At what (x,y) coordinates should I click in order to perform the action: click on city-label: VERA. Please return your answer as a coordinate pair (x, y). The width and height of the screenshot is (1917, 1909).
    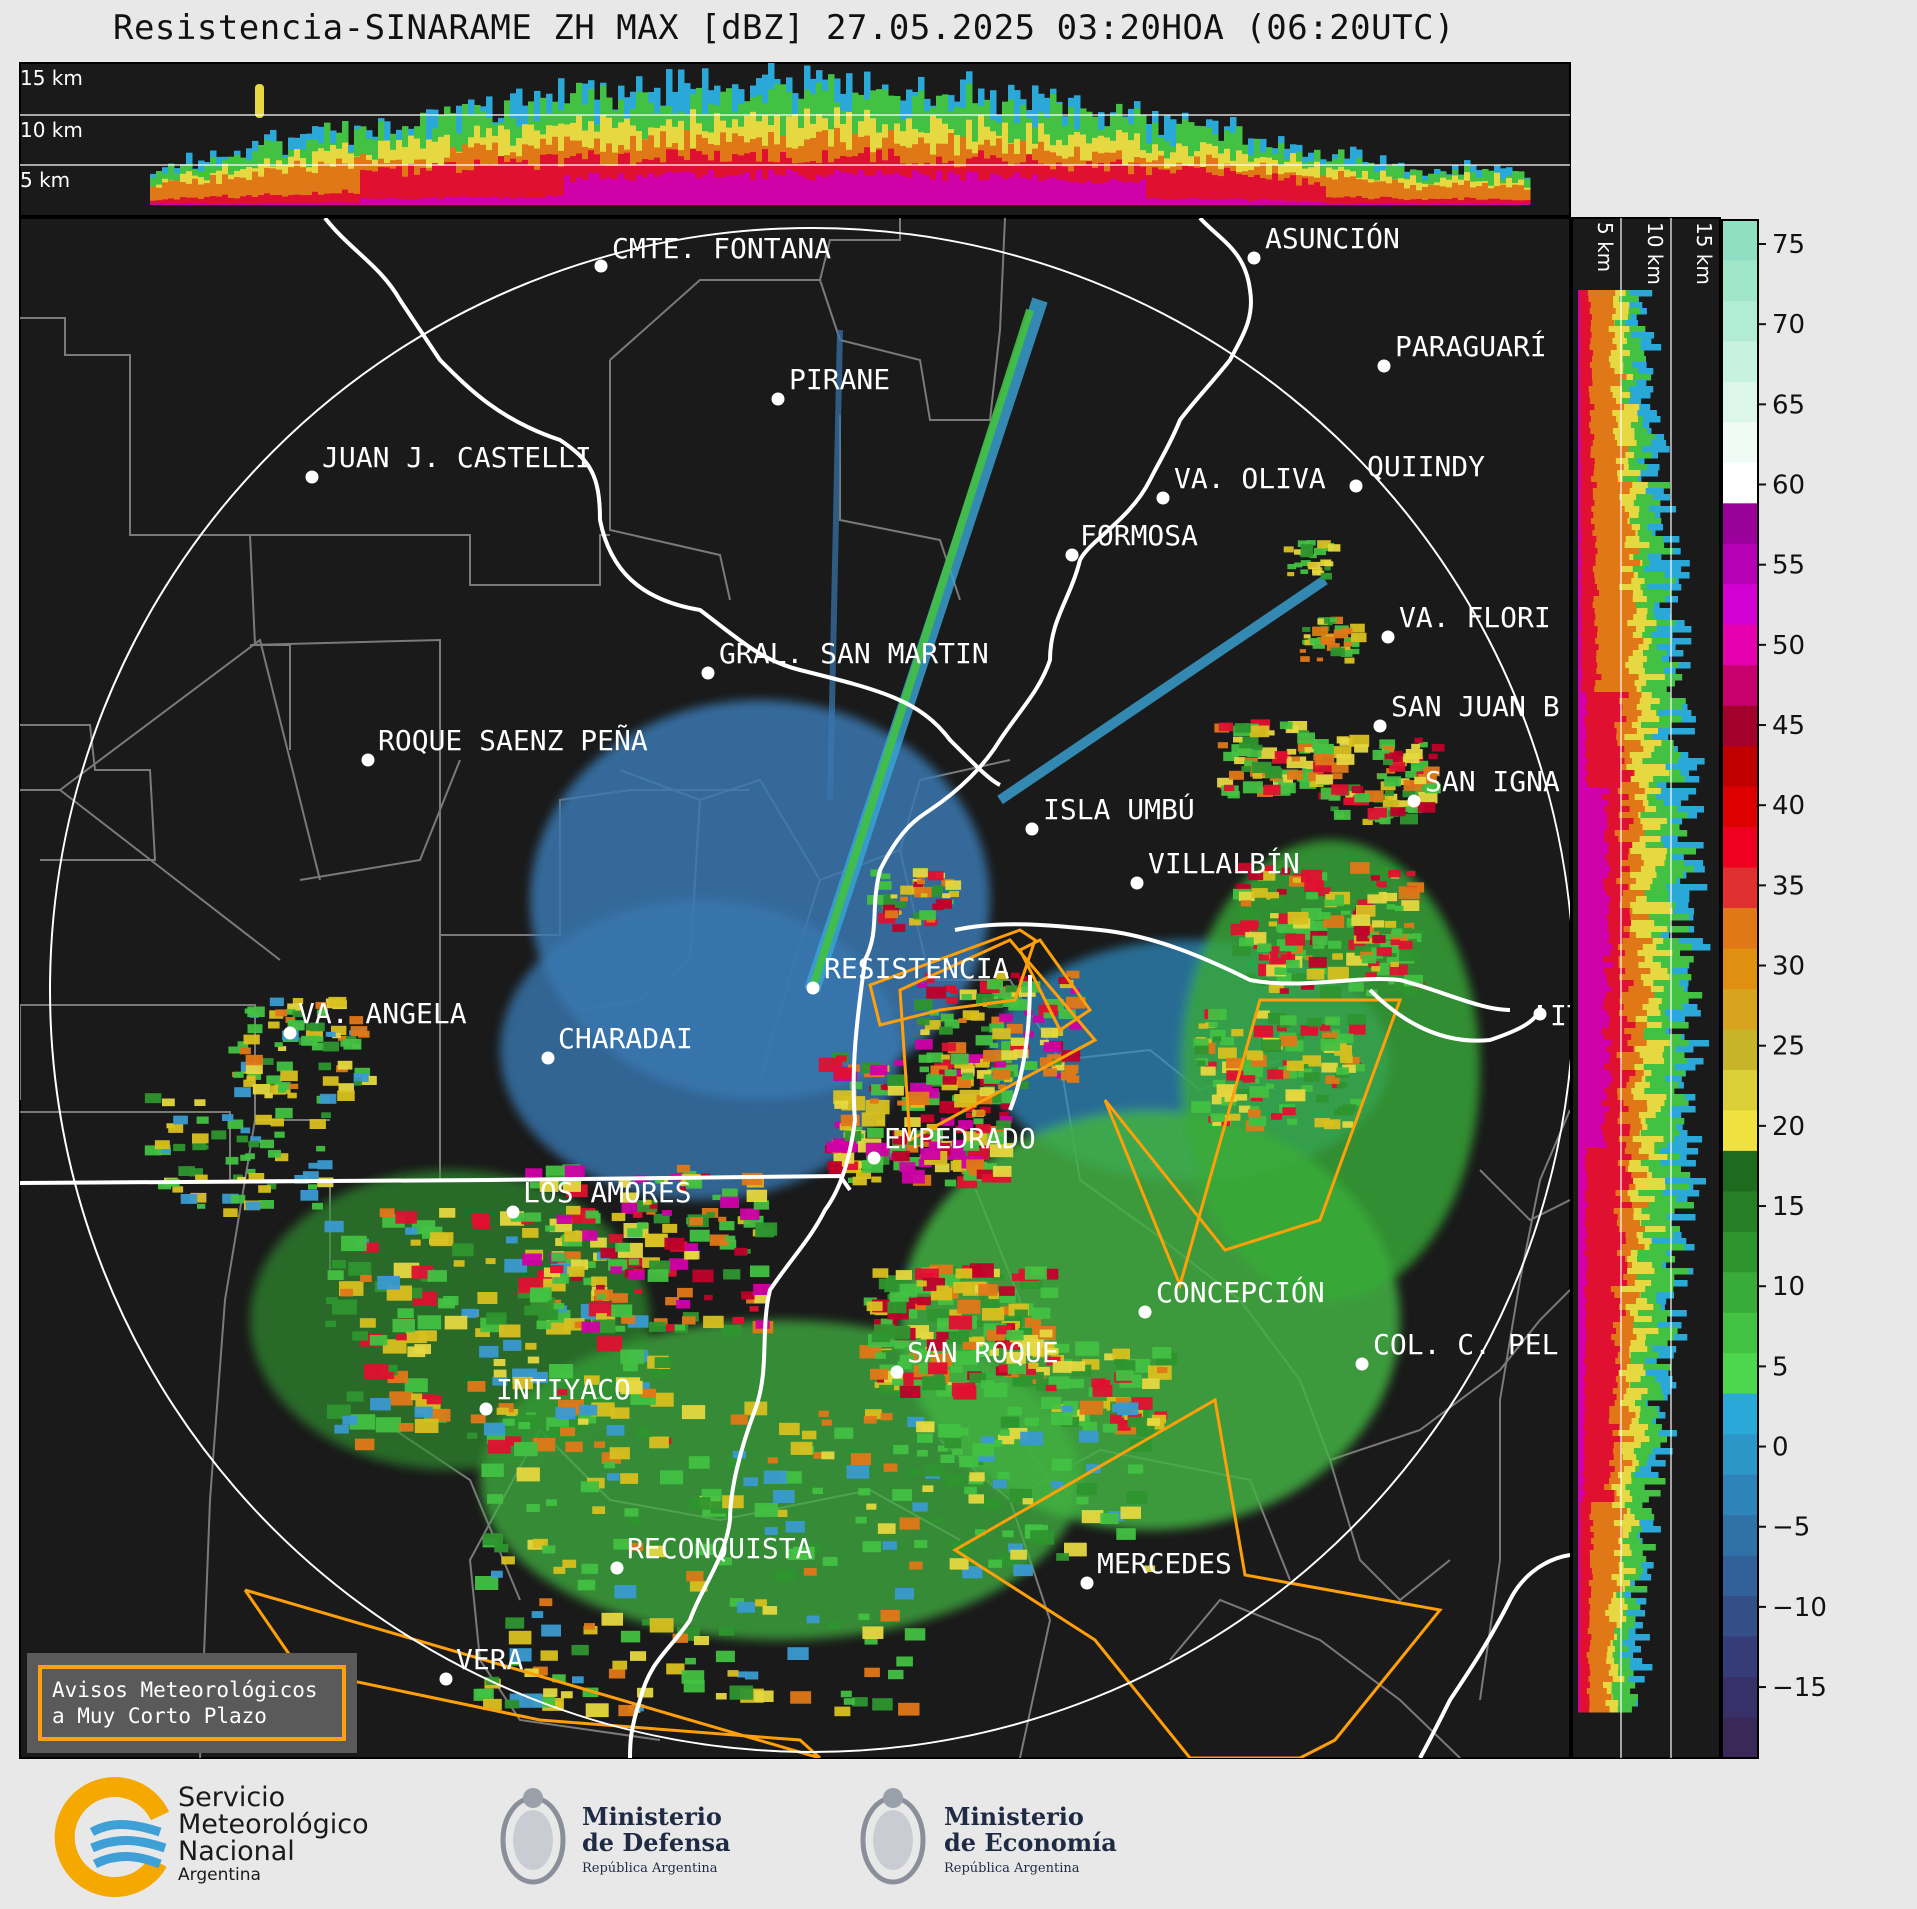
    Looking at the image, I should click on (490, 1659).